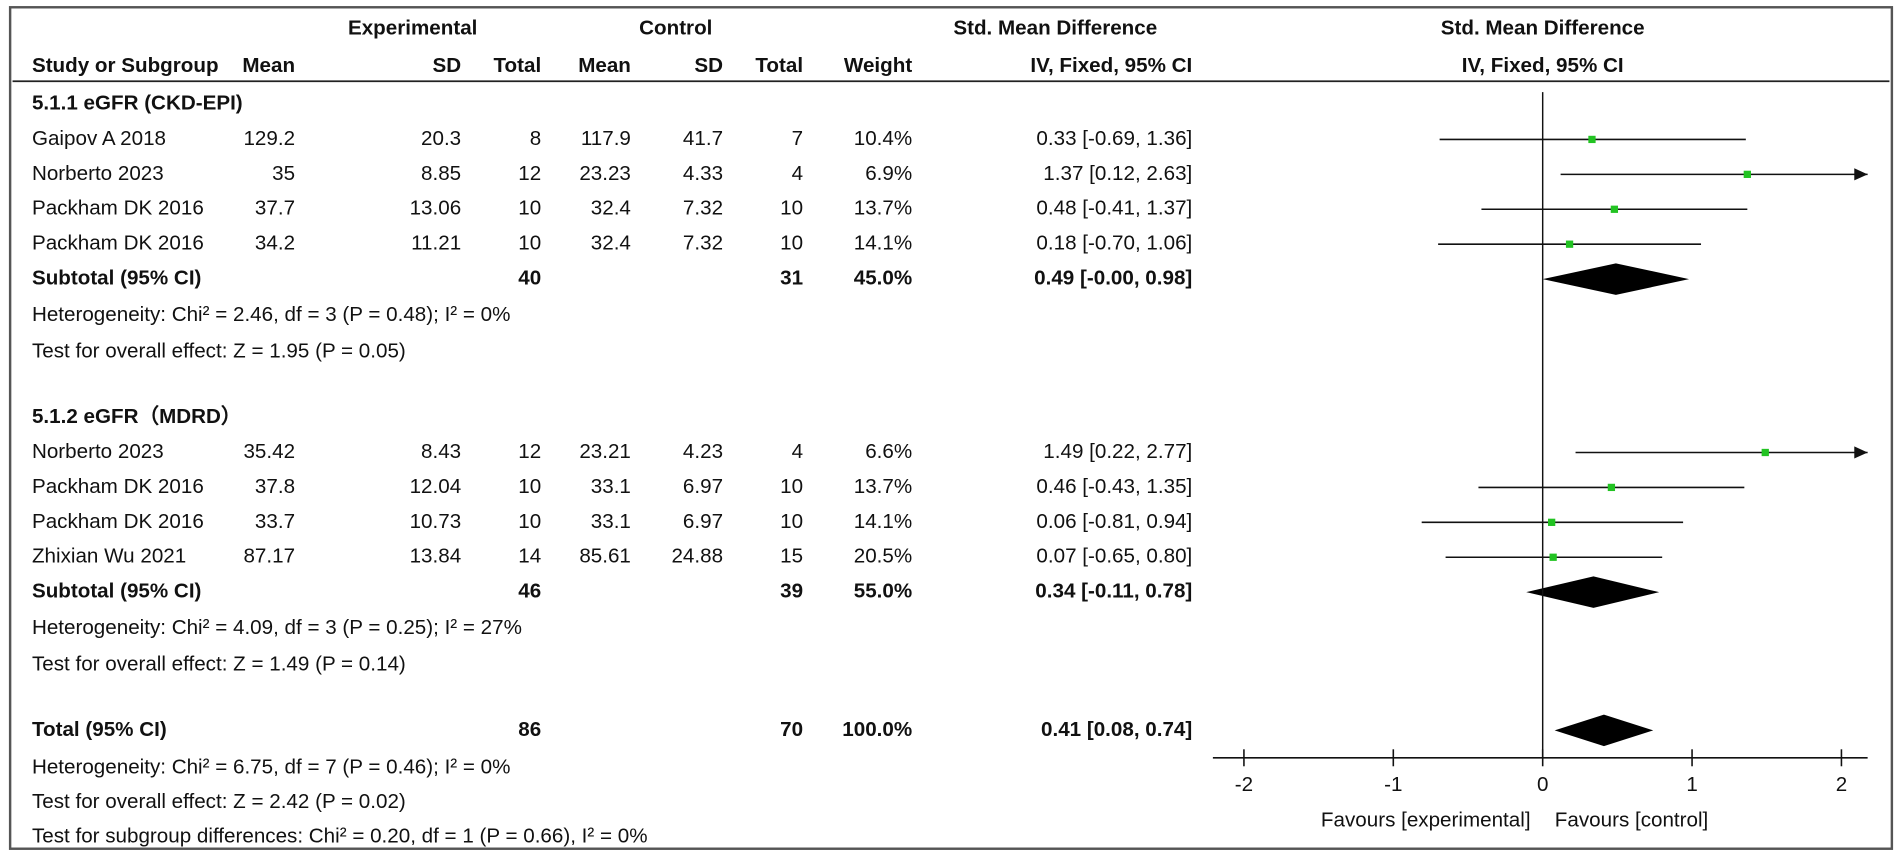 The width and height of the screenshot is (1902, 856). I want to click on effect-label: 1.37 [0.12, 2.63], so click(1117, 173).